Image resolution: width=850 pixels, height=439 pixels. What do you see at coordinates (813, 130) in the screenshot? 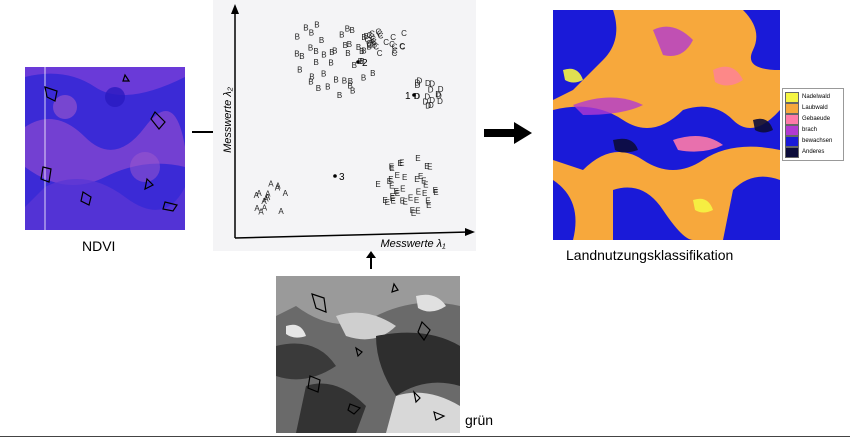
I see `legend-item: brach` at bounding box center [813, 130].